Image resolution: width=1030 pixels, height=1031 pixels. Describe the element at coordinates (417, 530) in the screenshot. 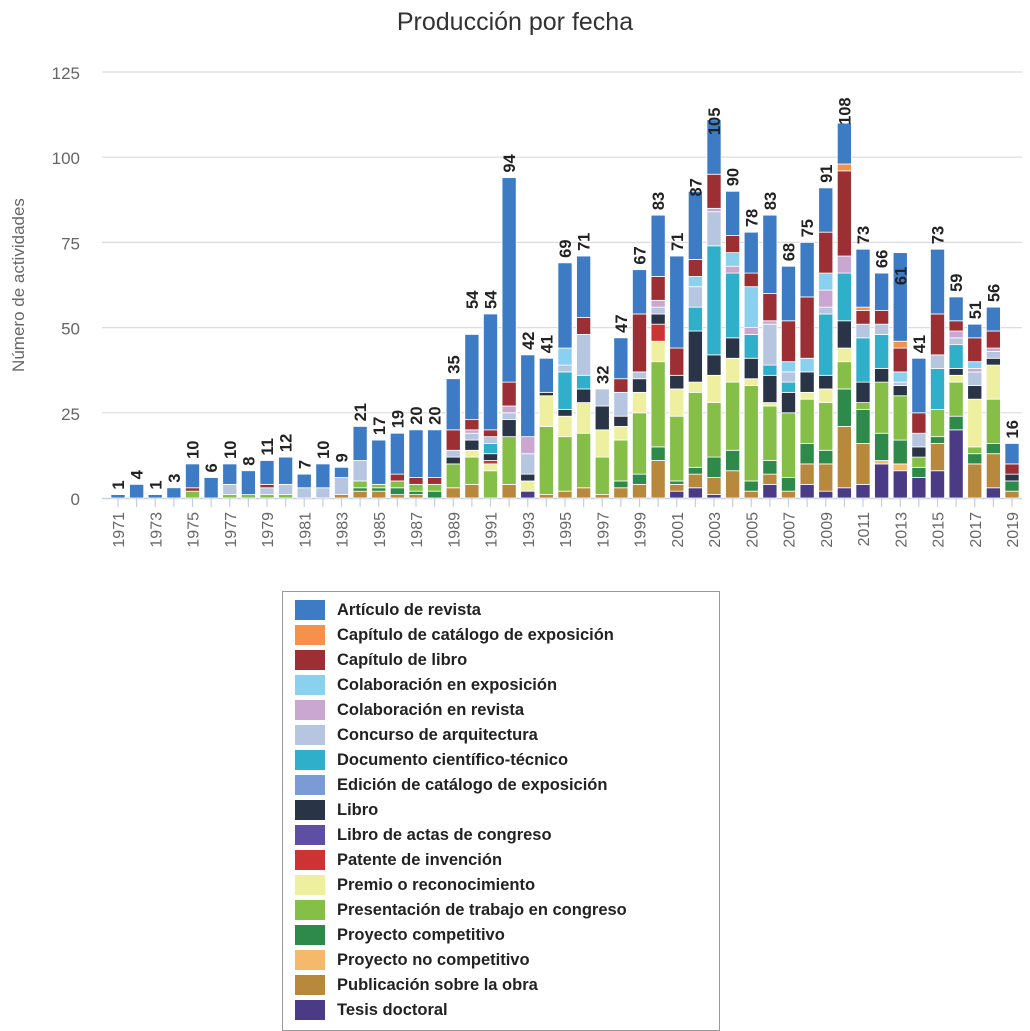

I see `x-tick-label: 1987` at that location.